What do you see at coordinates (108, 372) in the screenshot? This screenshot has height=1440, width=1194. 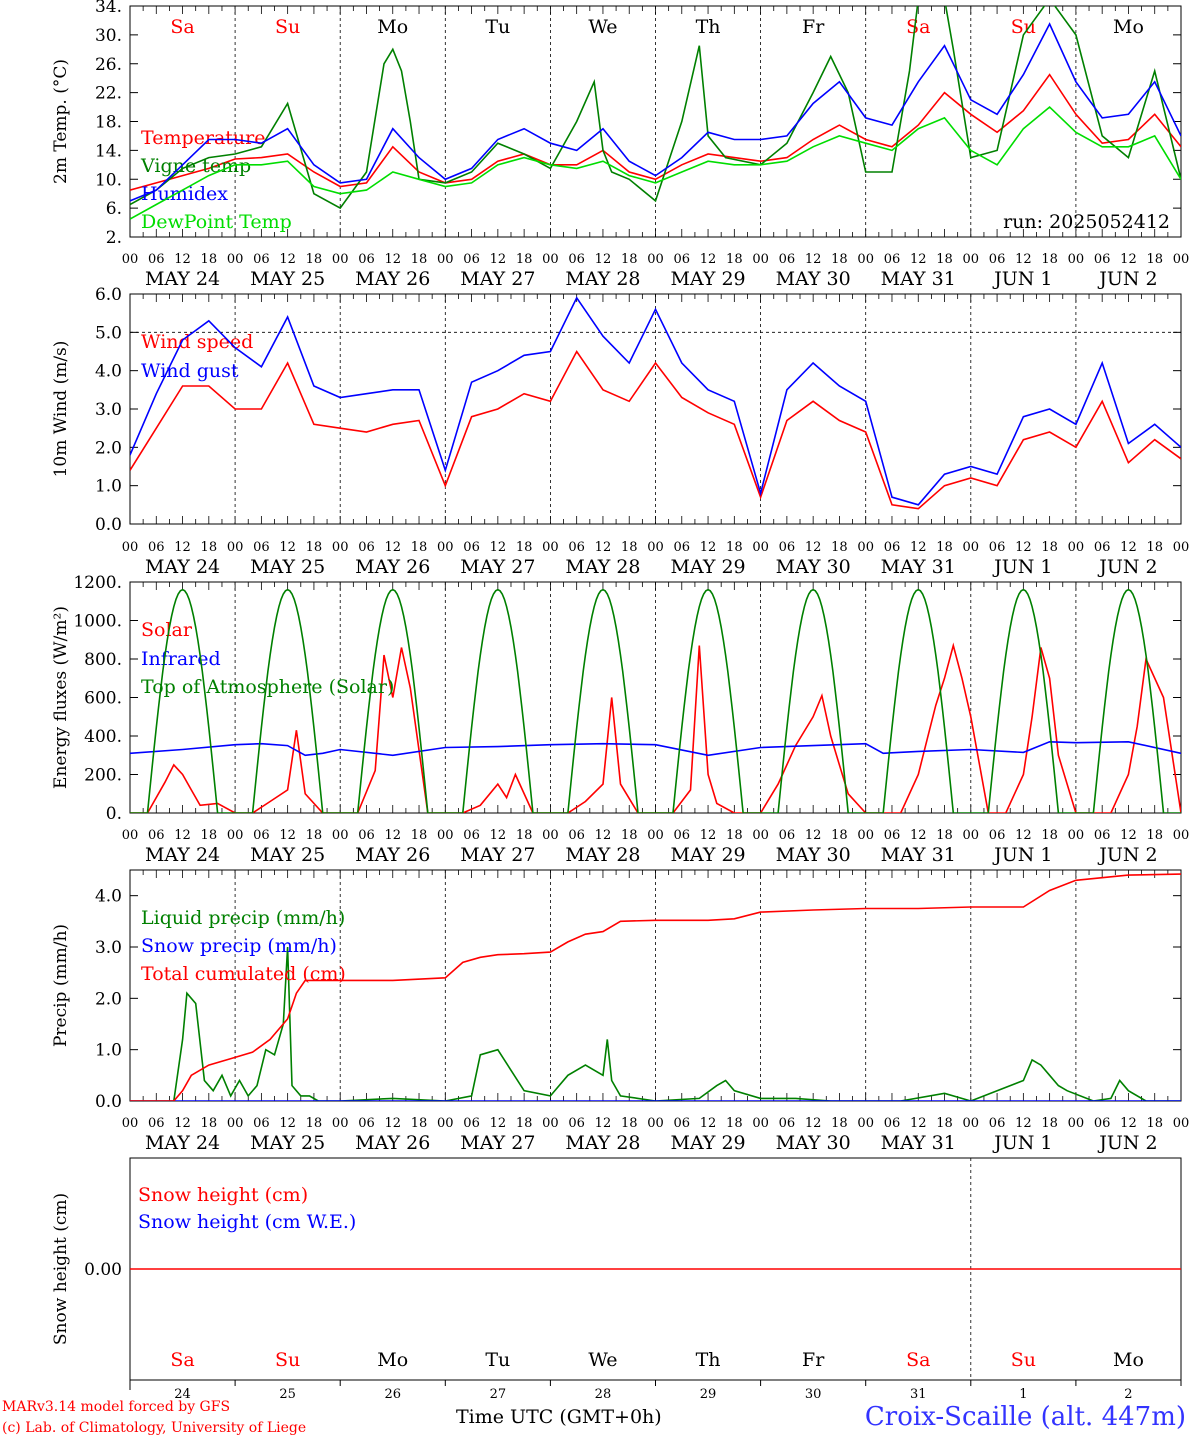 I see `y-tick-label: 4.0` at bounding box center [108, 372].